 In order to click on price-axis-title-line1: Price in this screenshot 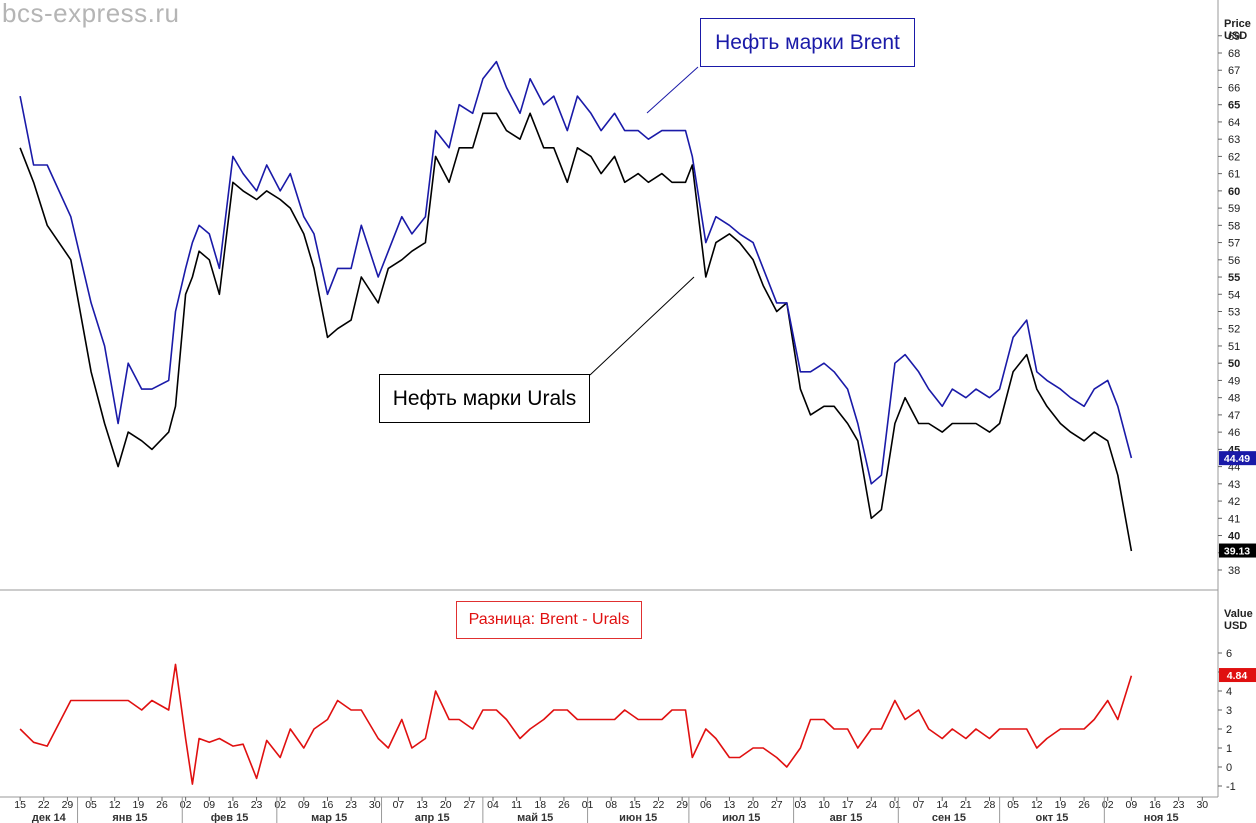, I will do `click(1237, 24)`.